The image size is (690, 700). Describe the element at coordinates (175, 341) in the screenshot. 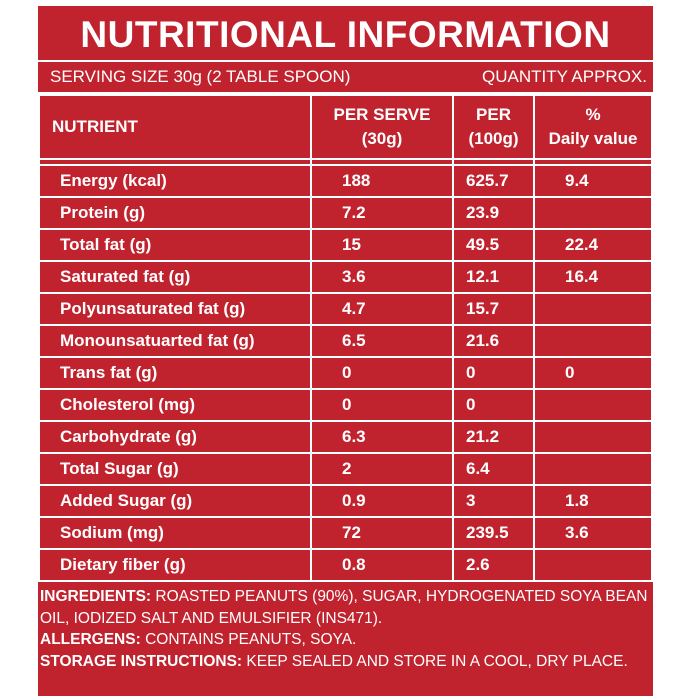

I see `nutrient-name: Monounsatuarted fat (g)` at that location.